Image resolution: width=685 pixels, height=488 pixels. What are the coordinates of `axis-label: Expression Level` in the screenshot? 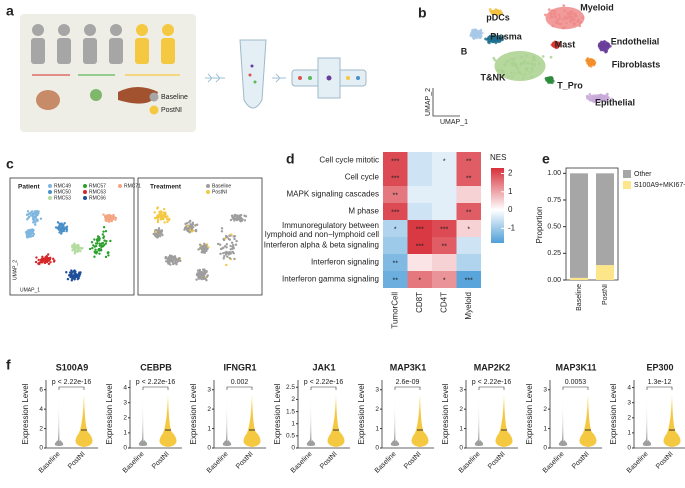 It's located at (613, 413).